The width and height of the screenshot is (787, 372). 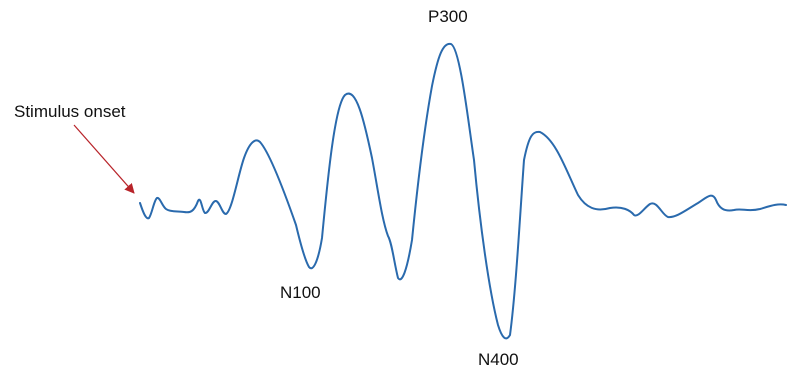 What do you see at coordinates (104, 159) in the screenshot?
I see `stimulus-arrow` at bounding box center [104, 159].